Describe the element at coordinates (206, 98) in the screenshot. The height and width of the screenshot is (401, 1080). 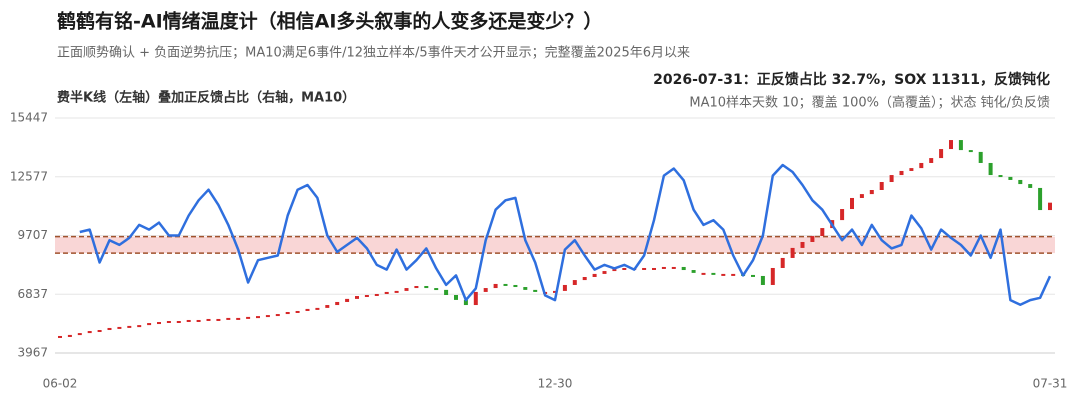
I see `panel-label: 费半K线（左轴）叠加正反馈占比（右轴，MA10）` at that location.